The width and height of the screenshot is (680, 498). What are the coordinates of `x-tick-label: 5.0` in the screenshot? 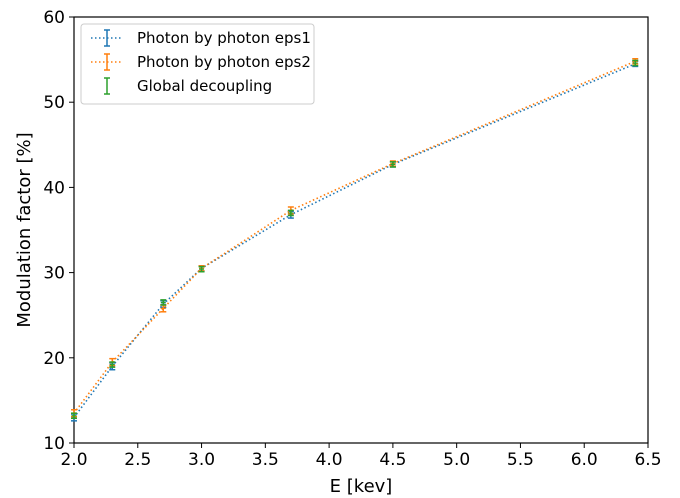 It's located at (456, 460).